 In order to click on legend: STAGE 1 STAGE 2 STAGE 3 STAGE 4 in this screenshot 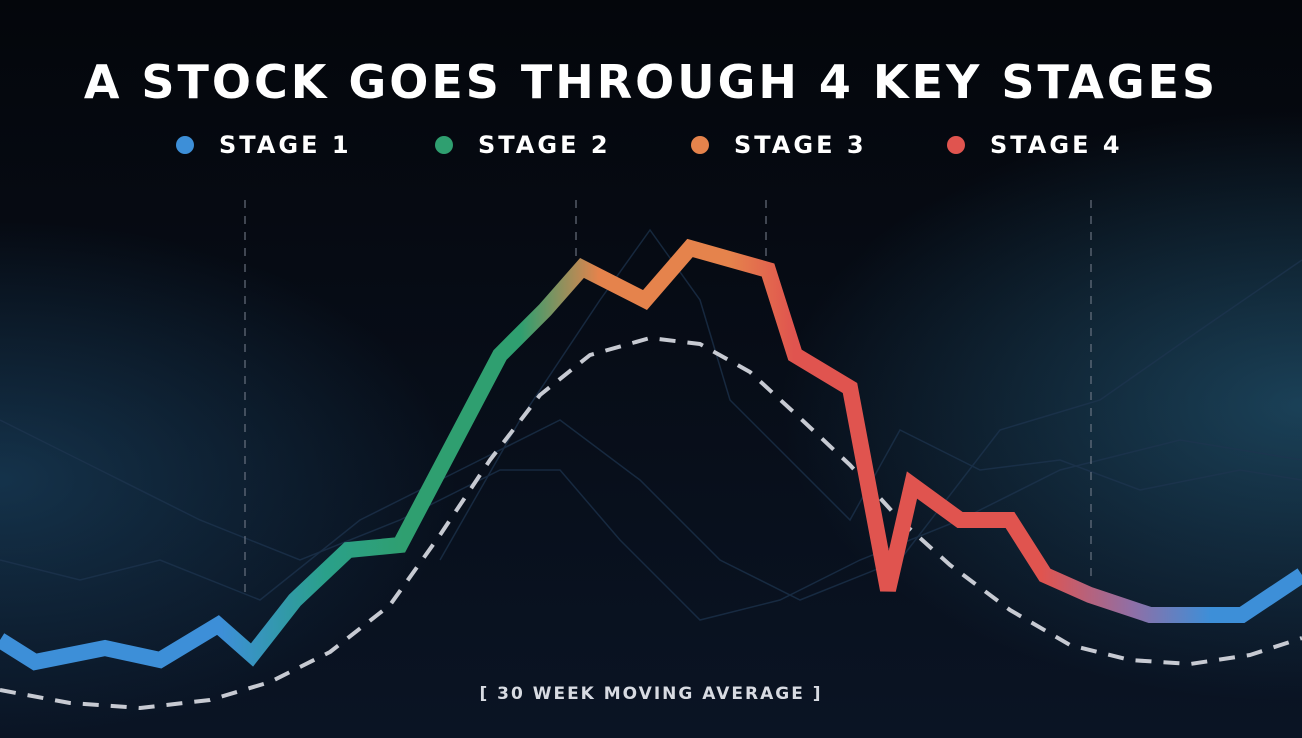, I will do `click(649, 145)`.